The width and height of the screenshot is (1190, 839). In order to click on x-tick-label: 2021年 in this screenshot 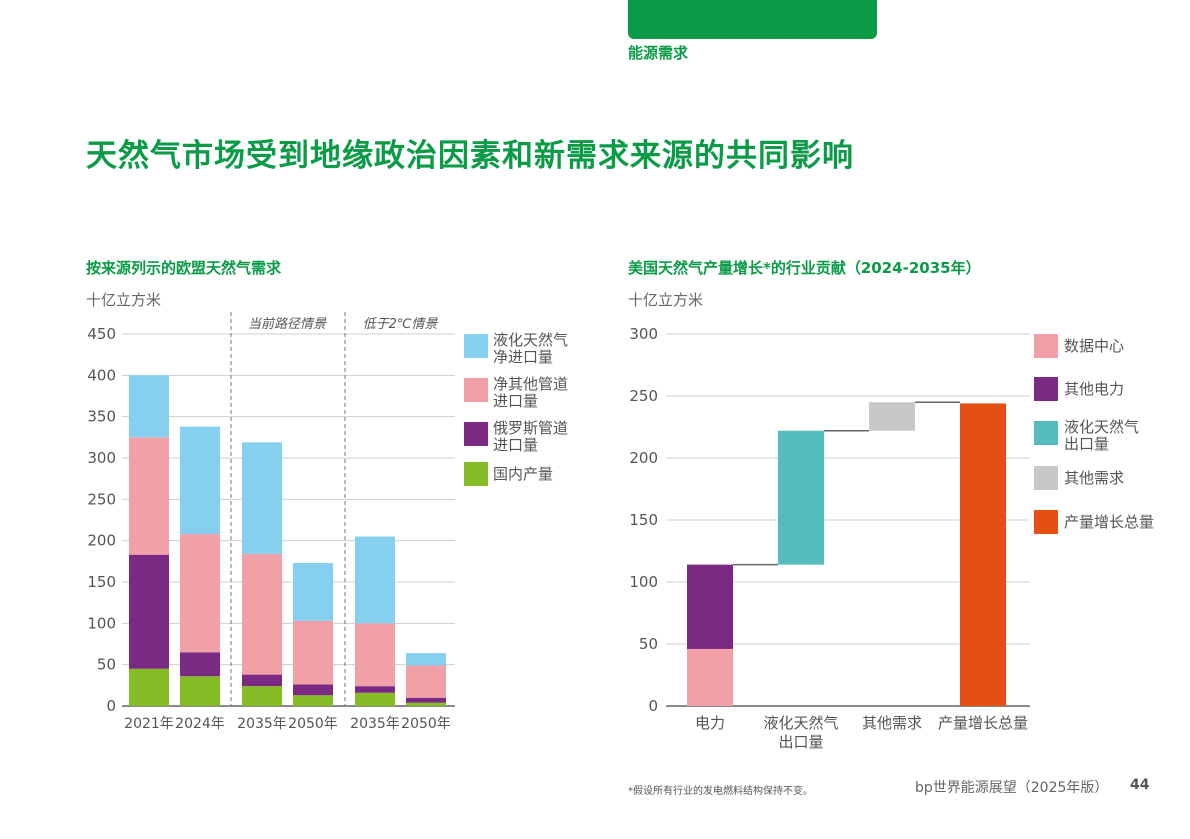, I will do `click(149, 724)`.